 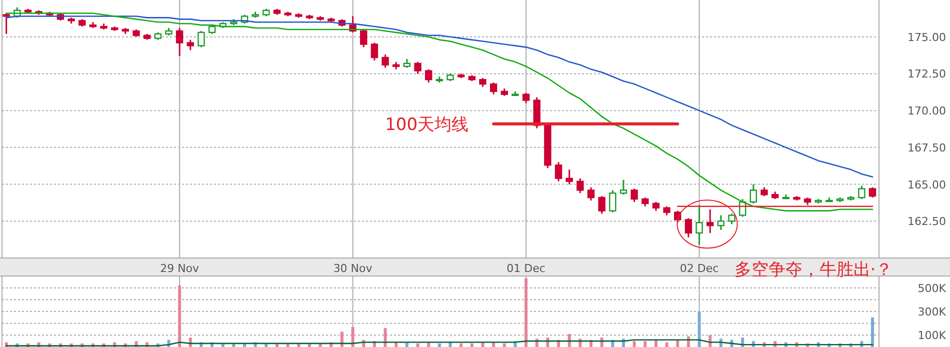 I want to click on y-tick-label: 175.00, so click(x=927, y=37).